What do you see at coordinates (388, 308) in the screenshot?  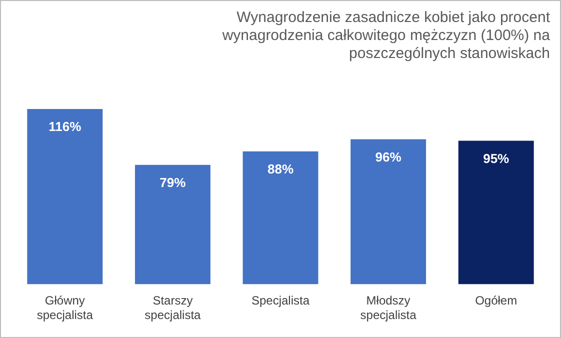 I see `x-tick-label: Młodszy specjalista` at bounding box center [388, 308].